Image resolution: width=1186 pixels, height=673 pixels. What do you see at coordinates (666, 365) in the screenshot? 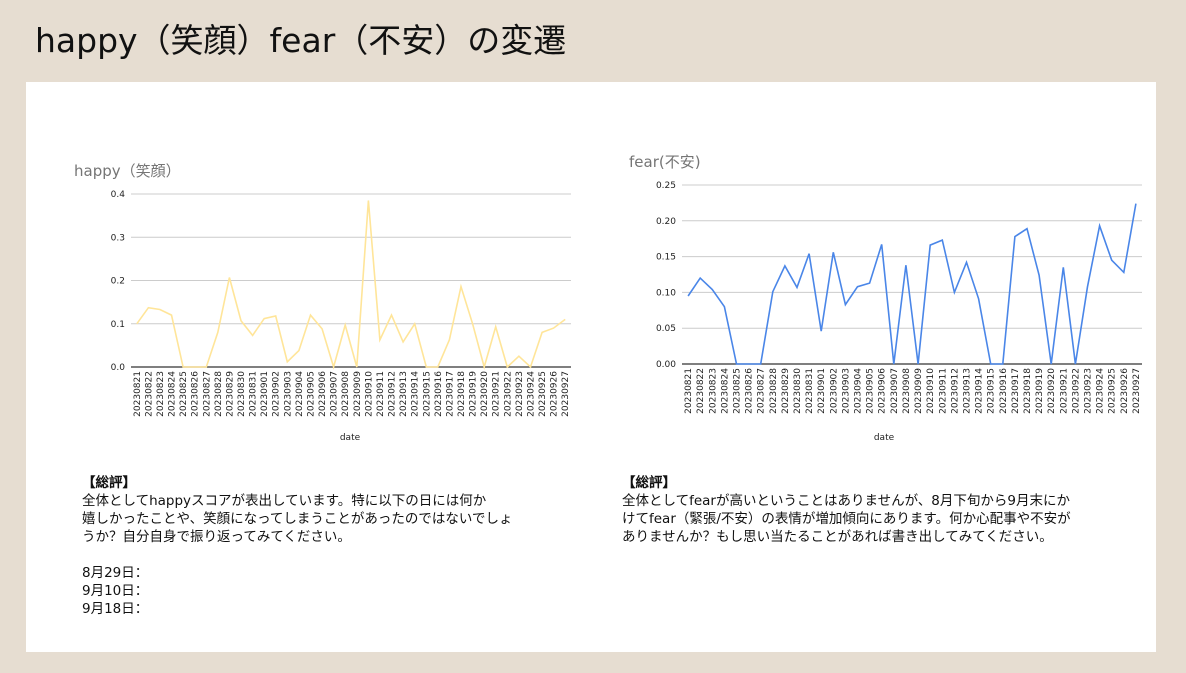
I see `fear-y-tick-label: 0.00` at bounding box center [666, 365].